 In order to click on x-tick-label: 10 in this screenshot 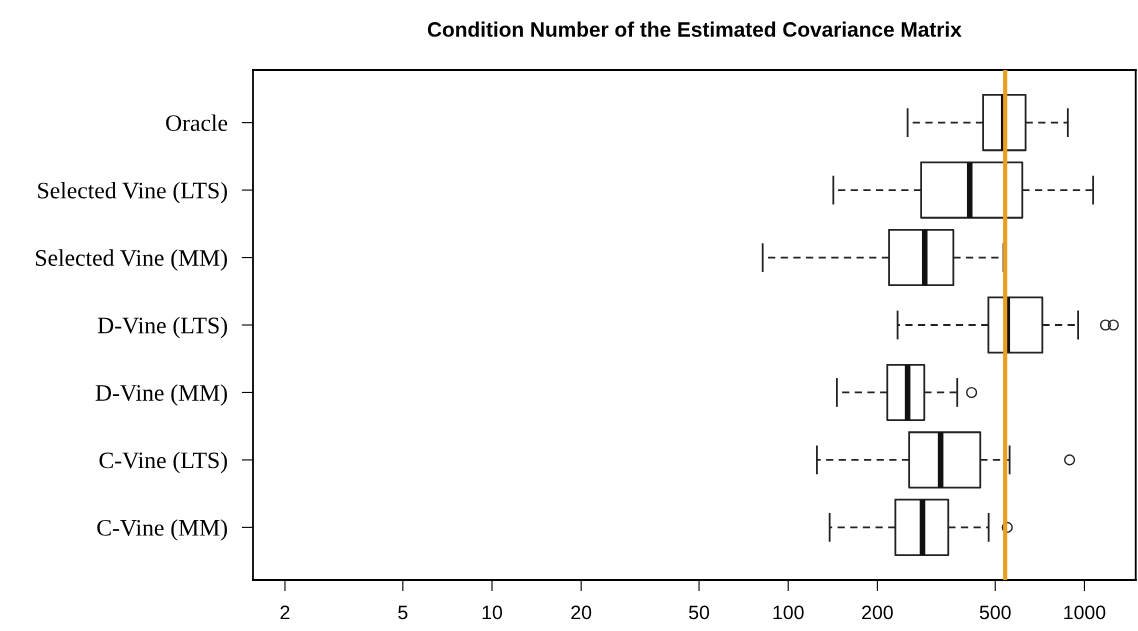, I will do `click(492, 612)`.